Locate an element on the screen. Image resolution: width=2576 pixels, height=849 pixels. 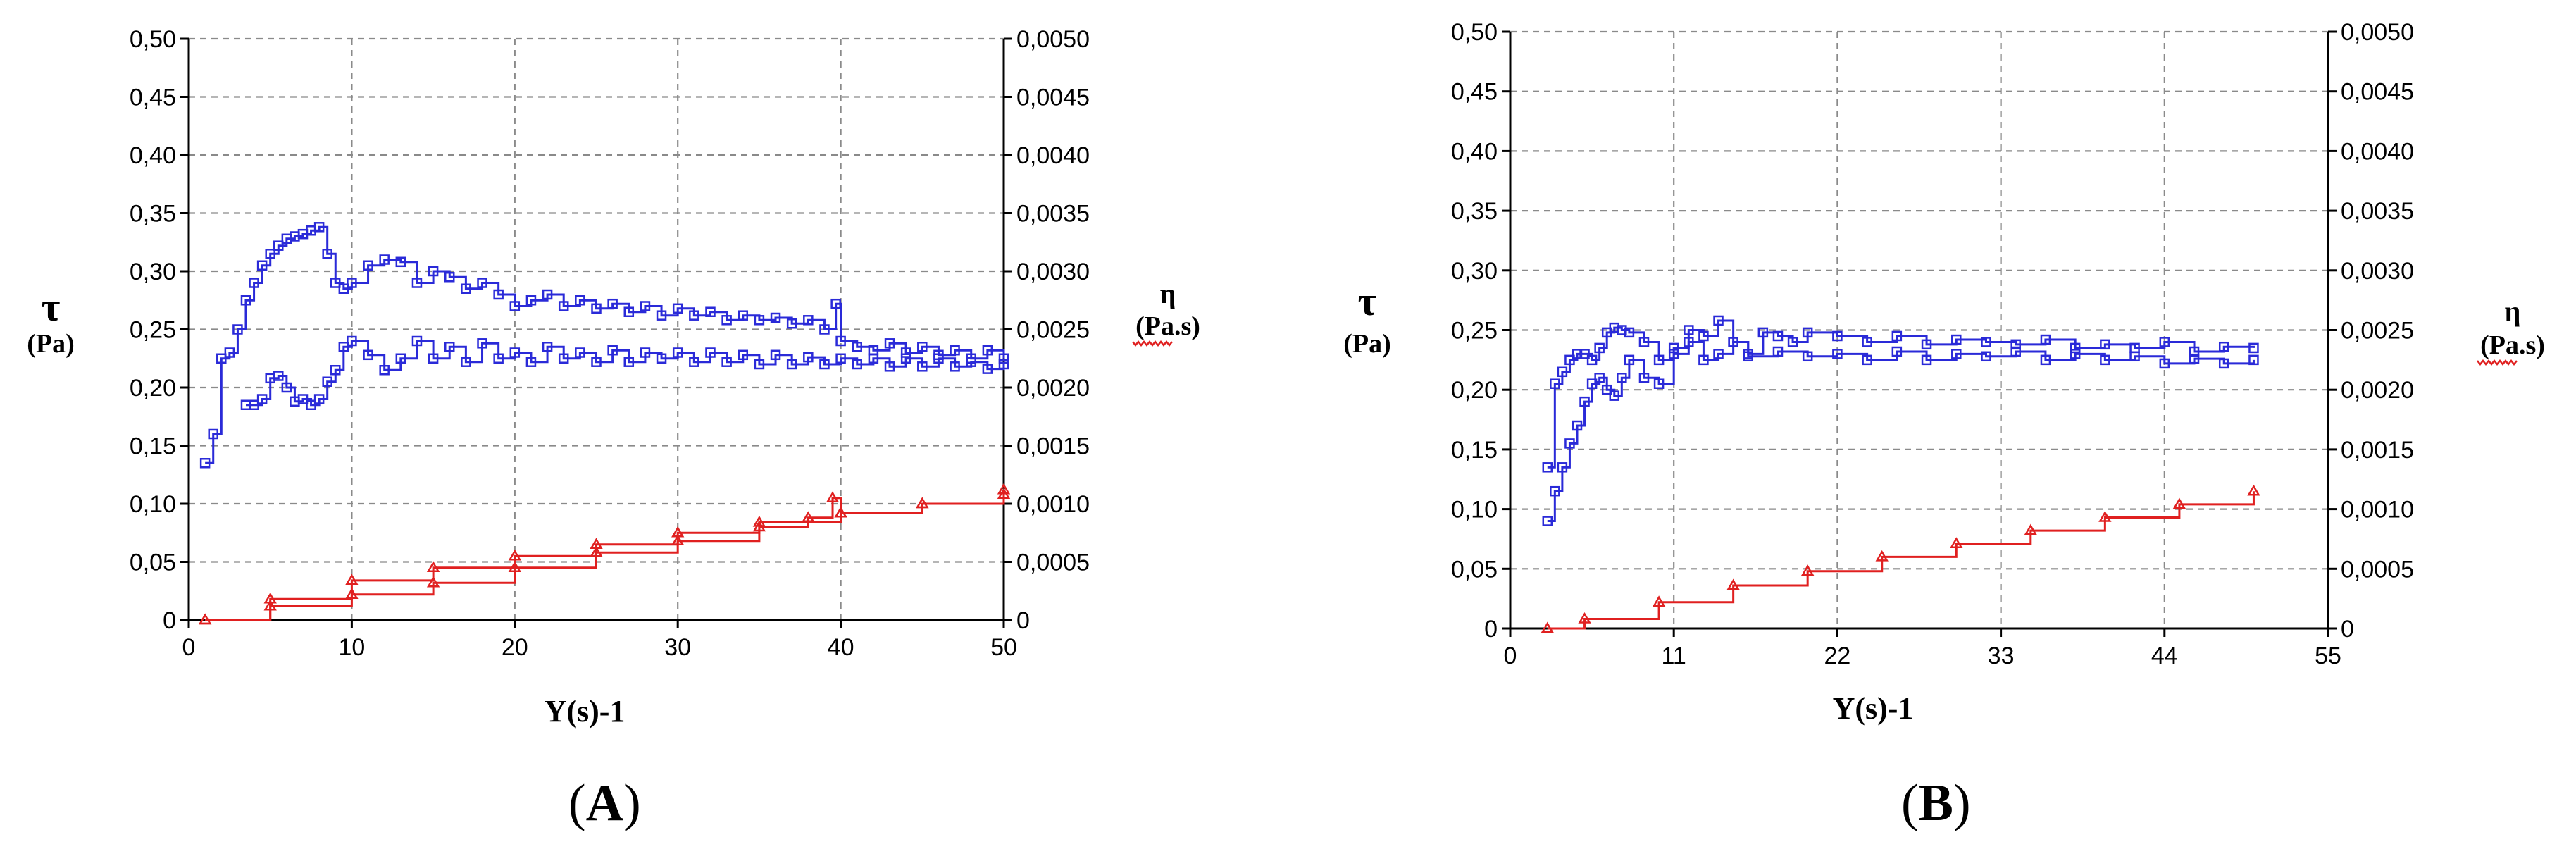
y-left-tick-label: 0,40 is located at coordinates (1474, 152).